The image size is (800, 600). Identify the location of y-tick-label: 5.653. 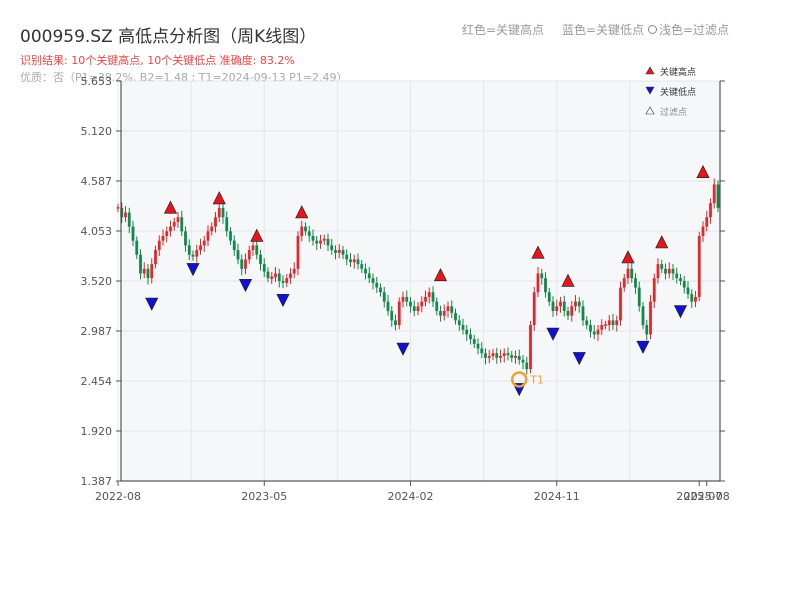
(97, 81).